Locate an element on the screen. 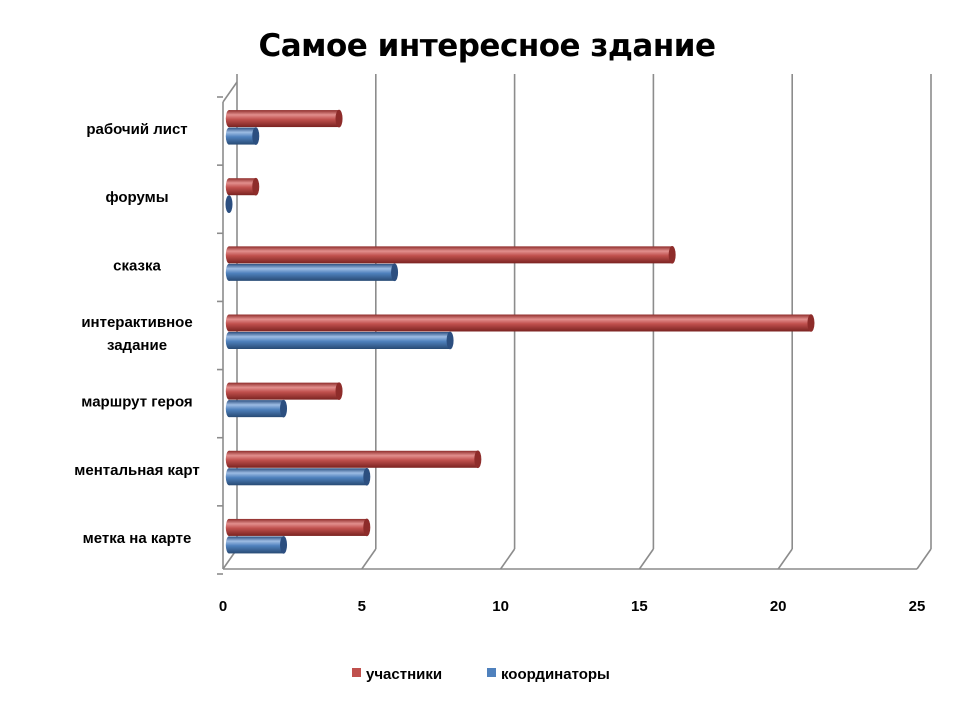  axis-top-cap is located at coordinates (230, 92).